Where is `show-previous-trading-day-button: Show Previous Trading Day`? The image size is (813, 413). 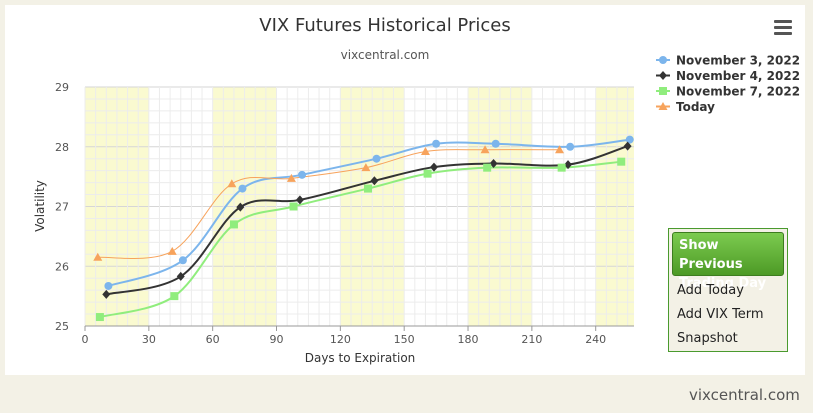 show-previous-trading-day-button: Show Previous Trading Day is located at coordinates (728, 261).